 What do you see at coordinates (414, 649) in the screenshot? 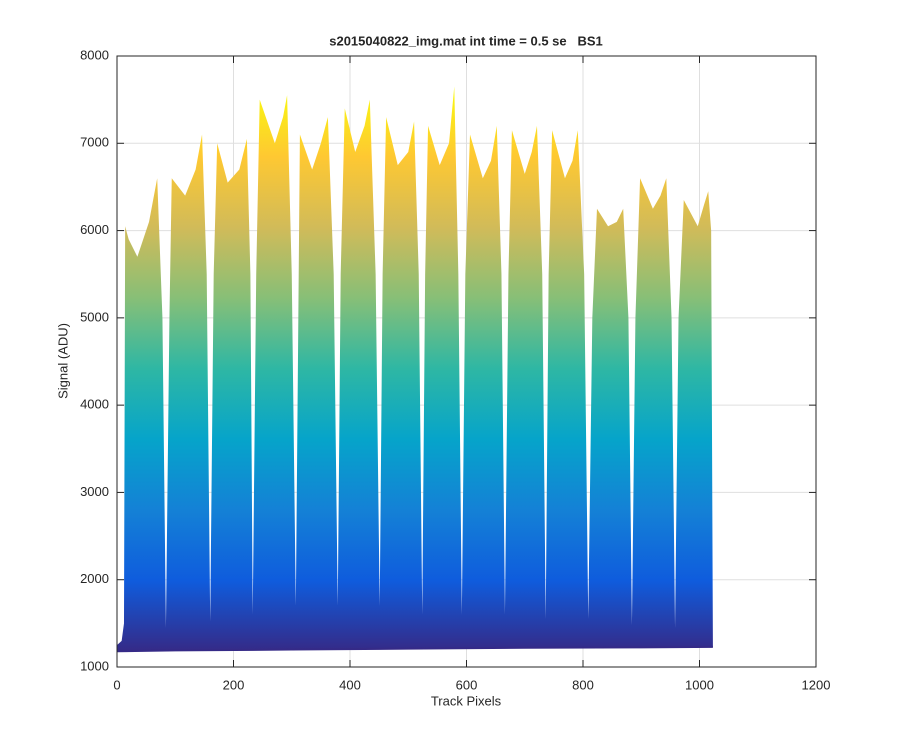
I see `baseline` at bounding box center [414, 649].